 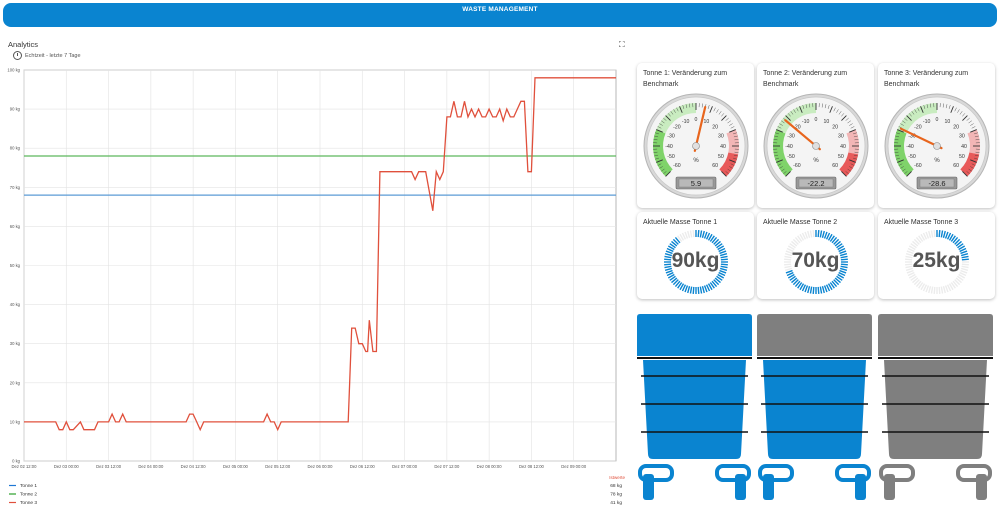 I want to click on x-tick-label: Dez 04 00:00, so click(x=151, y=466).